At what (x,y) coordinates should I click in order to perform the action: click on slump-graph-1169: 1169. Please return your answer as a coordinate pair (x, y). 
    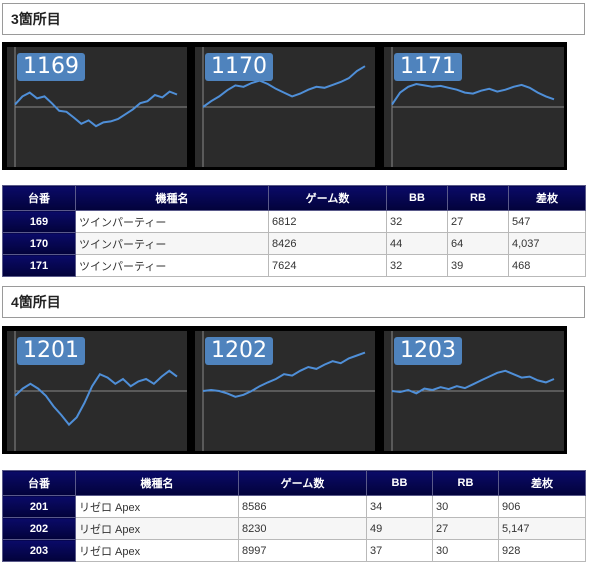
    Looking at the image, I should click on (97, 107).